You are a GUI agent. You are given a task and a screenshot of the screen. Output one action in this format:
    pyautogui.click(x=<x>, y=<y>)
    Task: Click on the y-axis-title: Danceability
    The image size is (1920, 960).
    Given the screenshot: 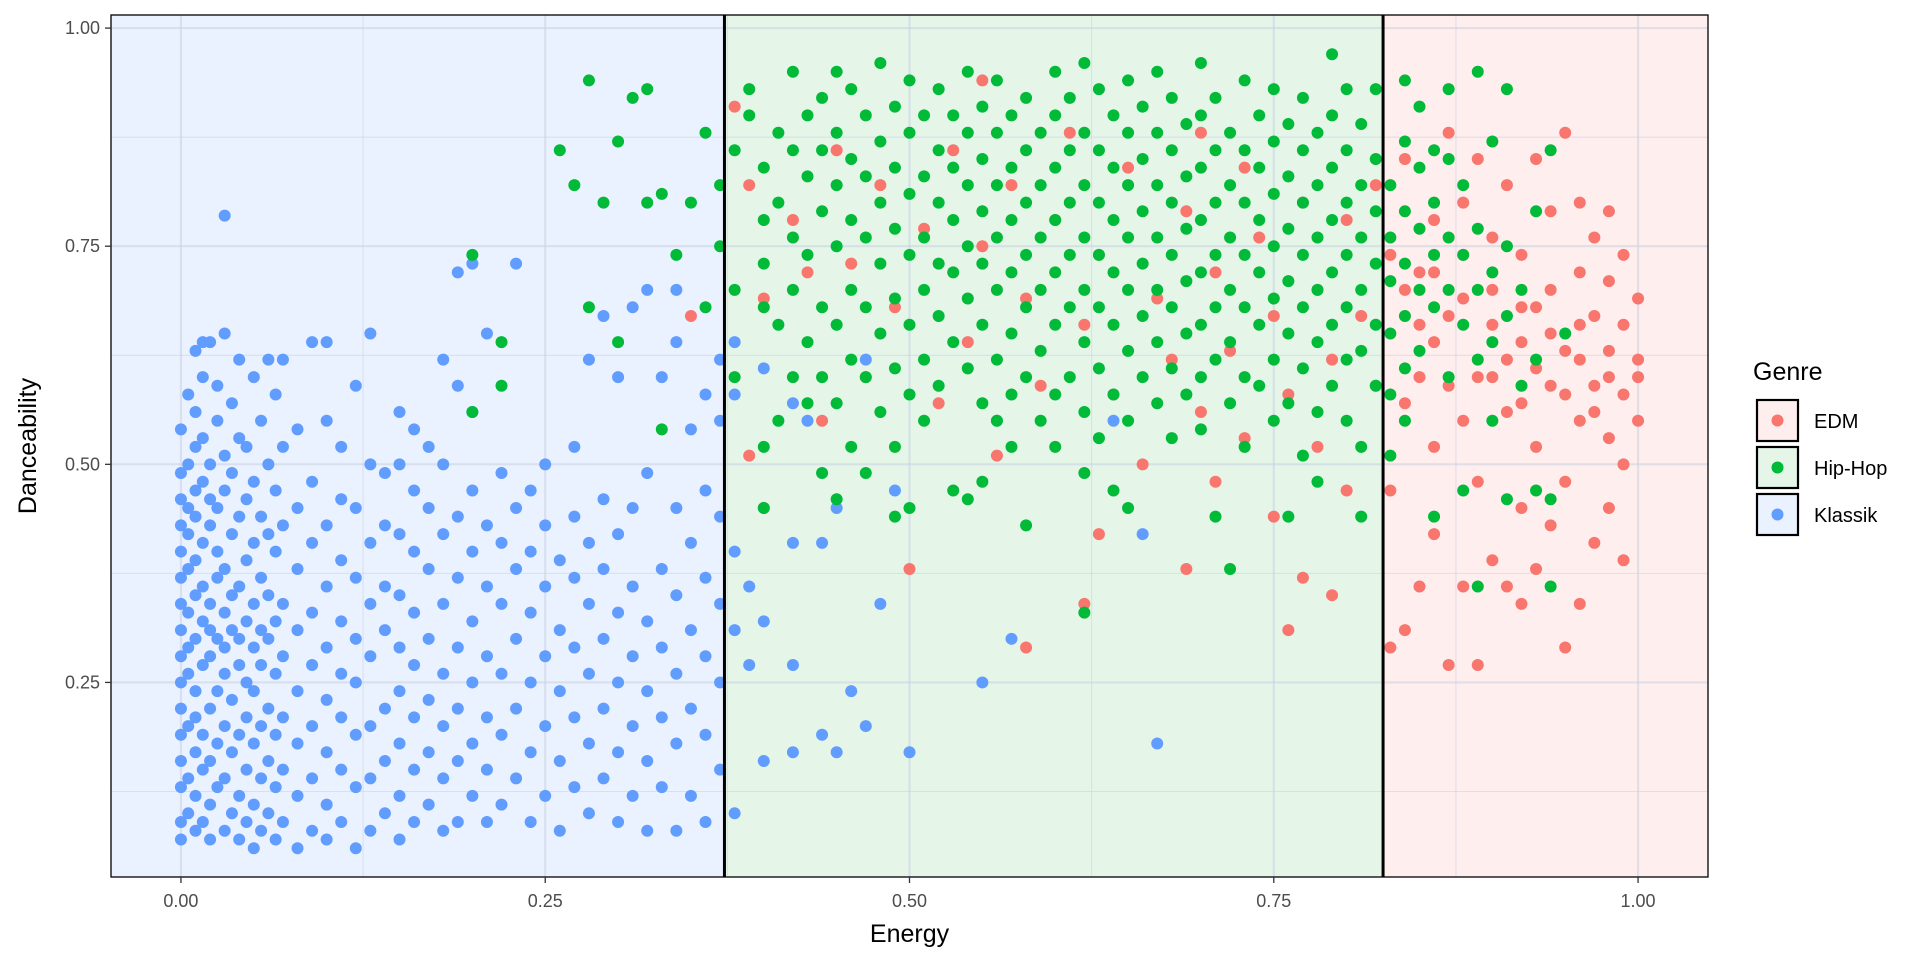 What is the action you would take?
    pyautogui.click(x=28, y=445)
    